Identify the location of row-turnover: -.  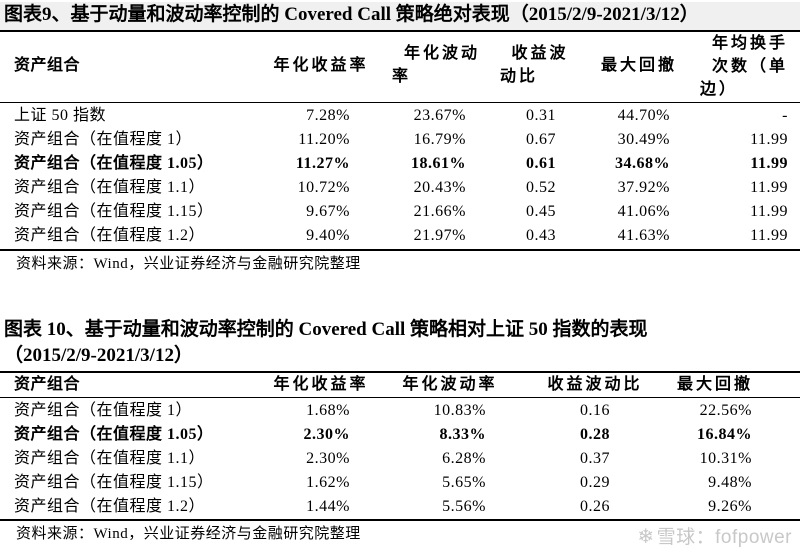
(785, 115).